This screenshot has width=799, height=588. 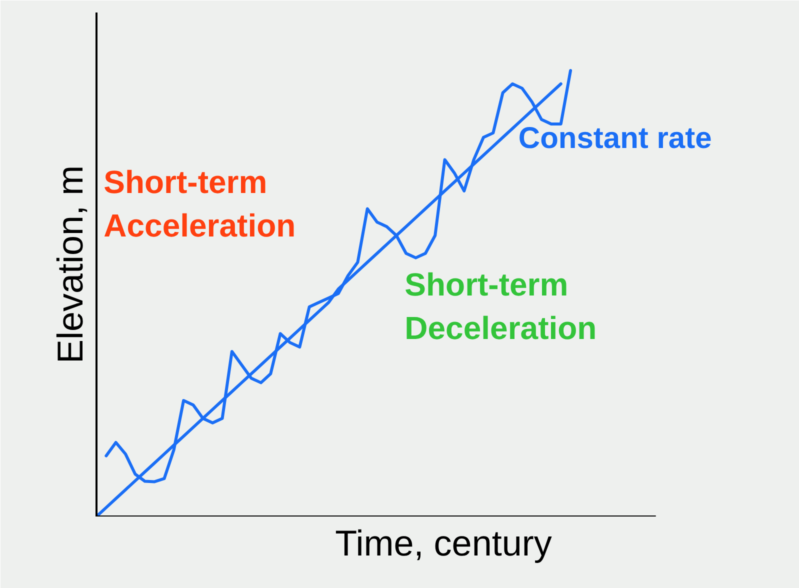 I want to click on y-axis-title: Elevation, m, so click(x=70, y=264).